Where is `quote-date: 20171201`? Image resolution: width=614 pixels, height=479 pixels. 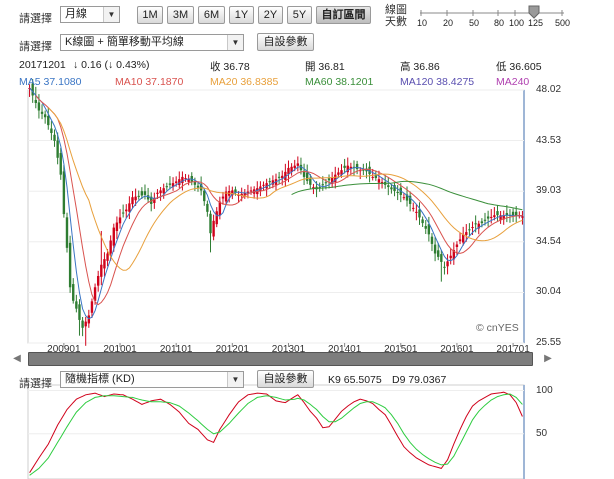
quote-date: 20171201 is located at coordinates (42, 65).